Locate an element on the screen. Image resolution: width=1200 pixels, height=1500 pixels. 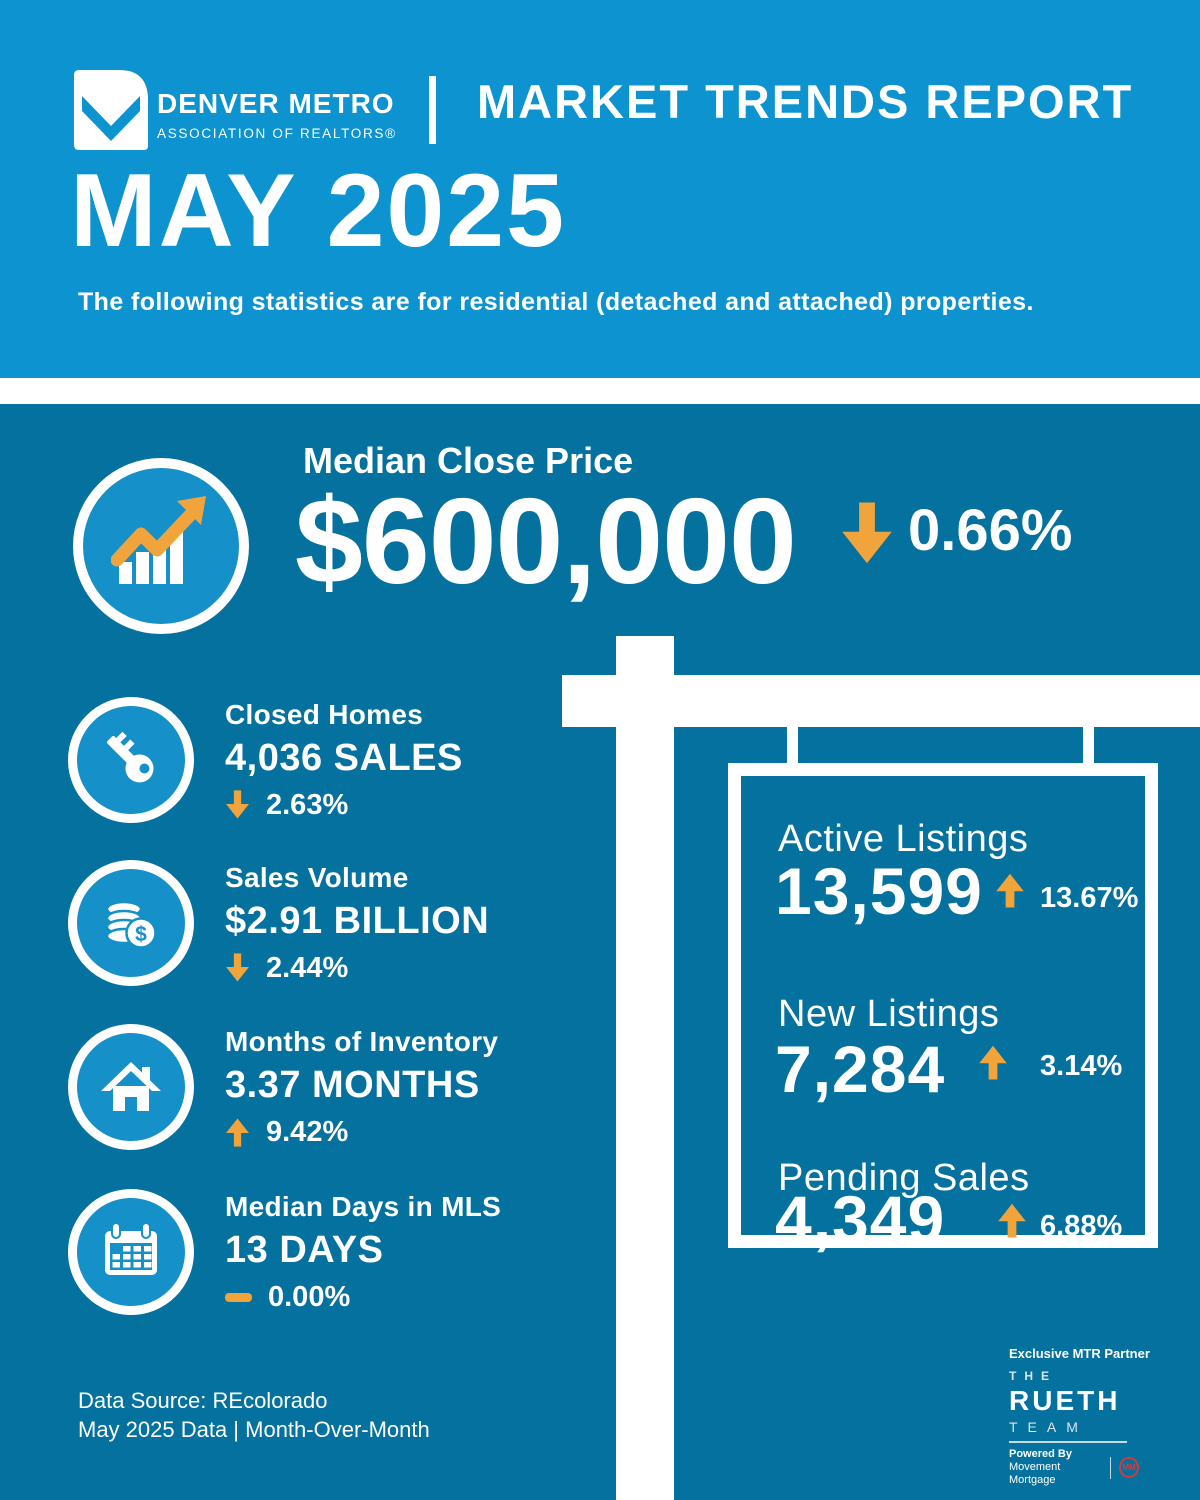
brand-block: DENVER METRO ASSOCIATION OF REALTORS® is located at coordinates (277, 114).